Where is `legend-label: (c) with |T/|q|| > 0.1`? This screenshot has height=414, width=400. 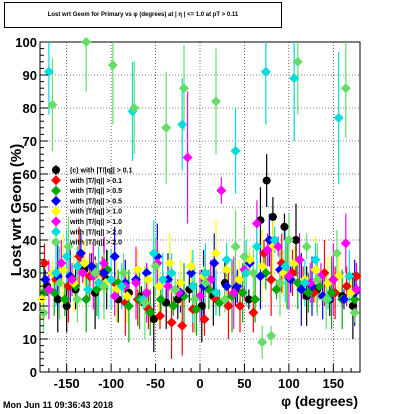 legend-label: (c) with |T/|q|| > 0.1 is located at coordinates (101, 171).